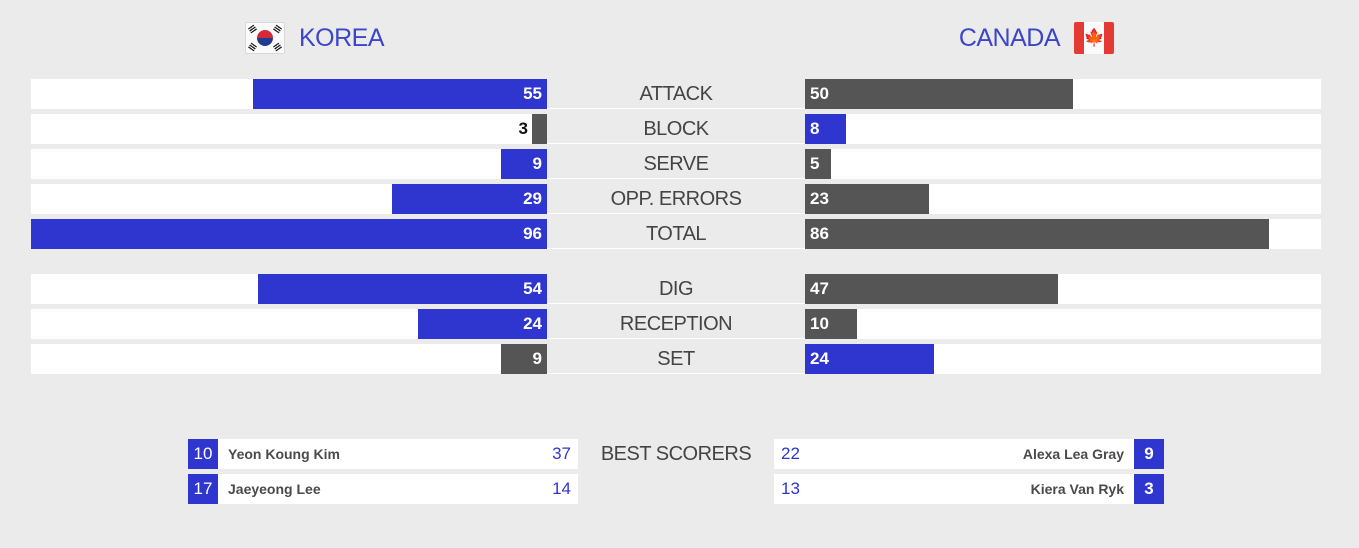 Image resolution: width=1359 pixels, height=548 pixels. Describe the element at coordinates (398, 489) in the screenshot. I see `scorer-box: Jaeyeong Lee 14` at that location.